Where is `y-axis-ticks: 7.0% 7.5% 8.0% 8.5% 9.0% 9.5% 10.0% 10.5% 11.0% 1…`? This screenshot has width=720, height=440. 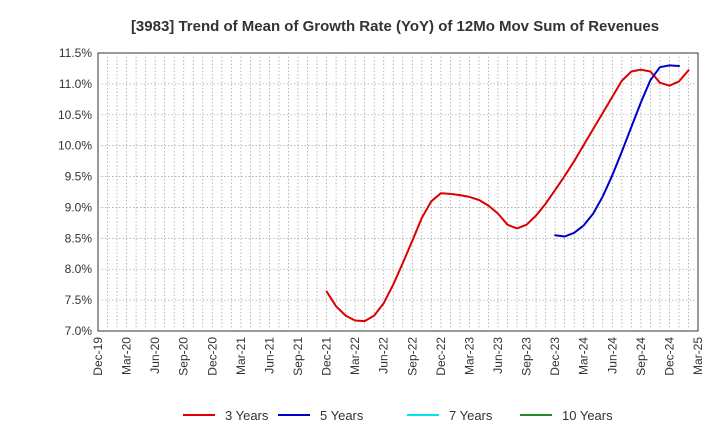 y-axis-ticks: 7.0% 7.5% 8.0% 8.5% 9.0% 9.5% 10.0% 10.5% 11.0% 1… is located at coordinates (75, 192).